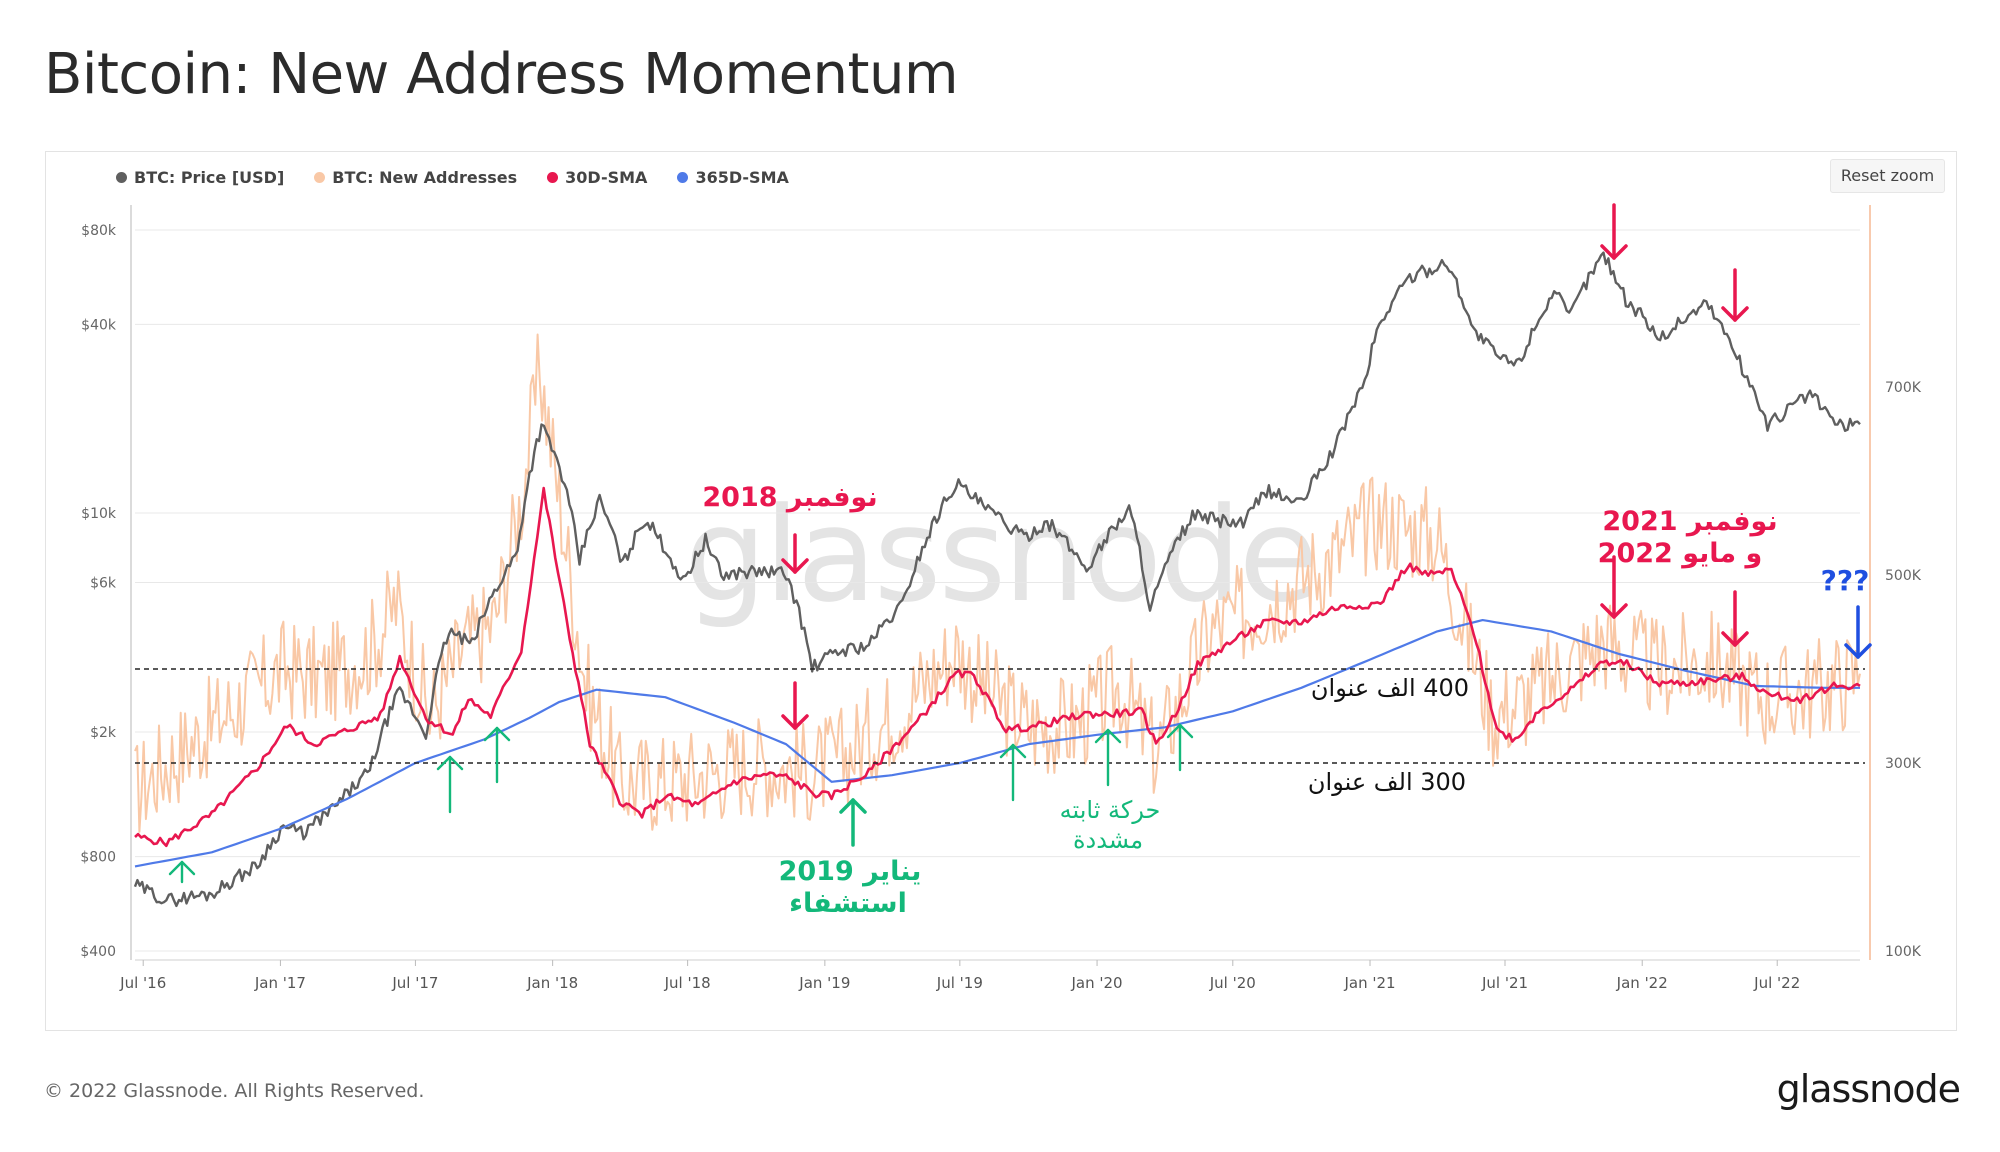  Describe the element at coordinates (1735, 618) in the screenshot. I see `arrow-down-may-2022-sma` at that location.